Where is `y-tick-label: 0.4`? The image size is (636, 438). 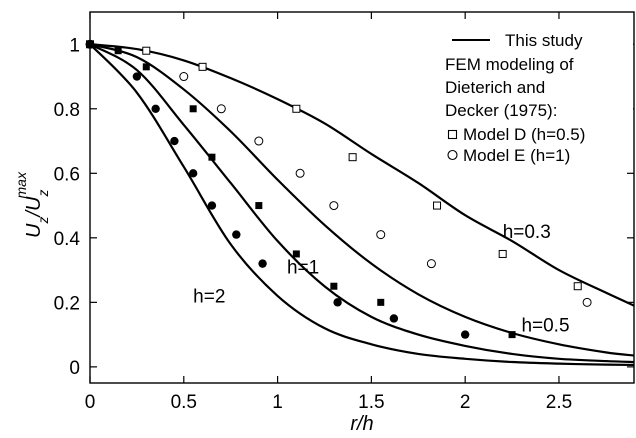 y-tick-label: 0.4 is located at coordinates (67, 239).